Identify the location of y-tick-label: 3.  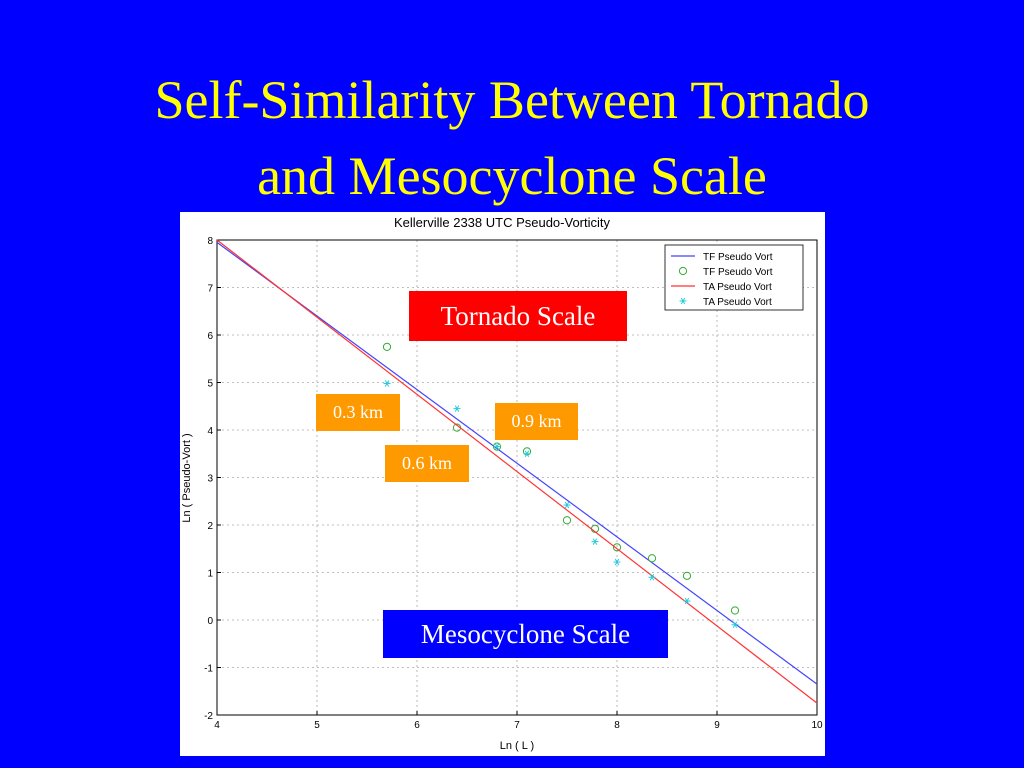
(210, 479).